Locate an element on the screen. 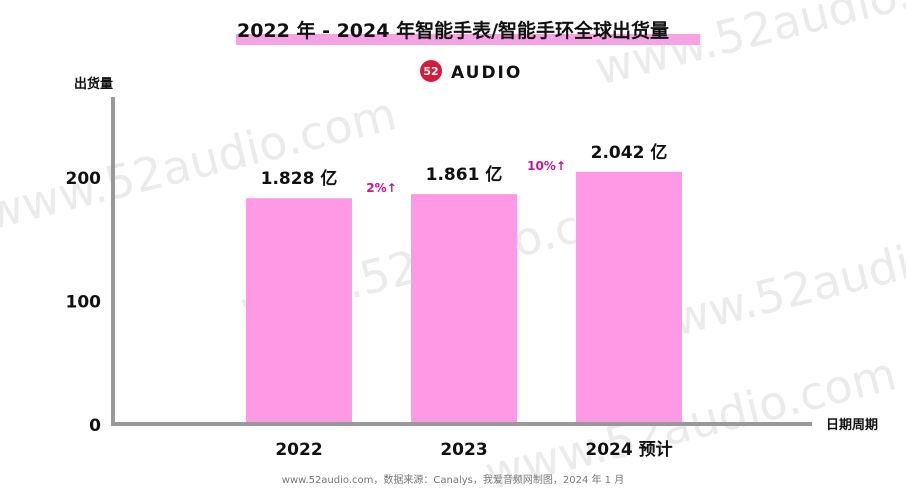 This screenshot has width=906, height=500. watermark: www.52audio.com is located at coordinates (748, 48).